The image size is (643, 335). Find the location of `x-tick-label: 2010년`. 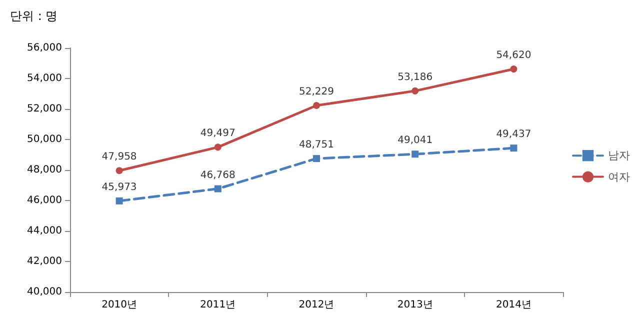

x-tick-label: 2010년 is located at coordinates (120, 305).